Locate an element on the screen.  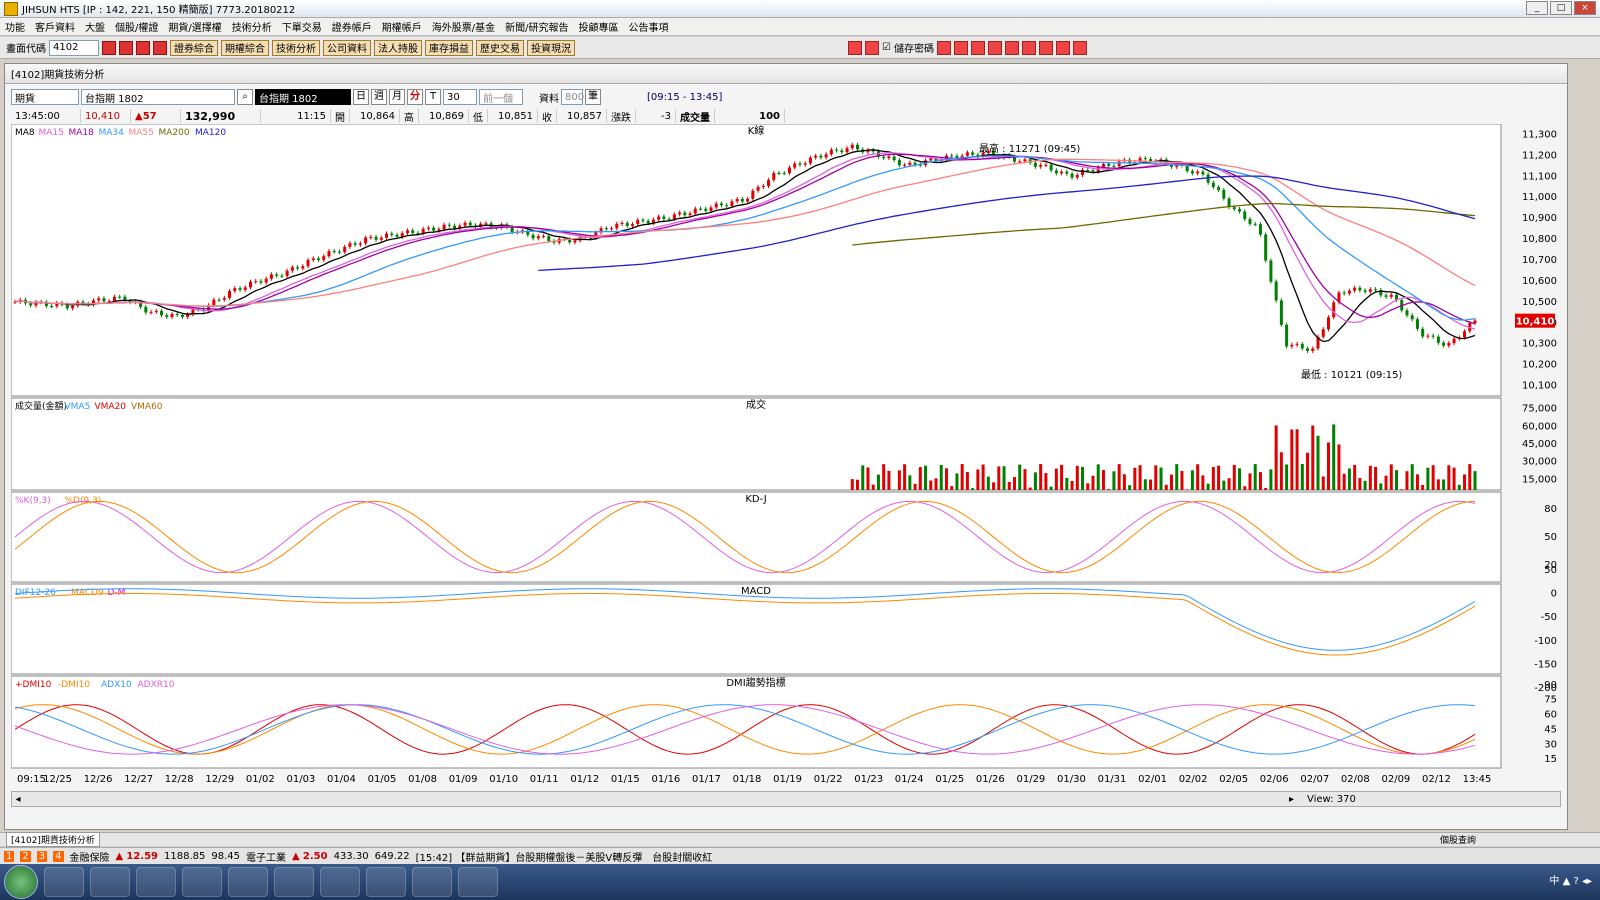
legend-entry: ADXR10 is located at coordinates (156, 685).